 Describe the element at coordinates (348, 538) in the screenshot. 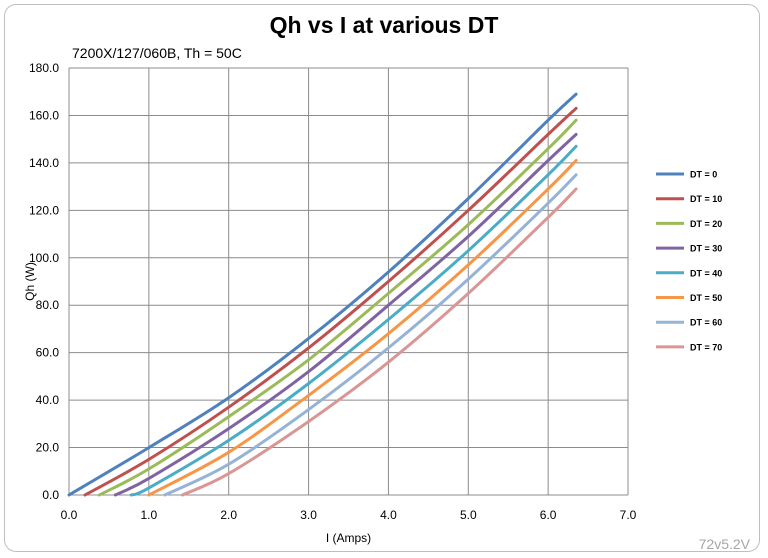

I see `x-axis-label: I (Amps)` at that location.